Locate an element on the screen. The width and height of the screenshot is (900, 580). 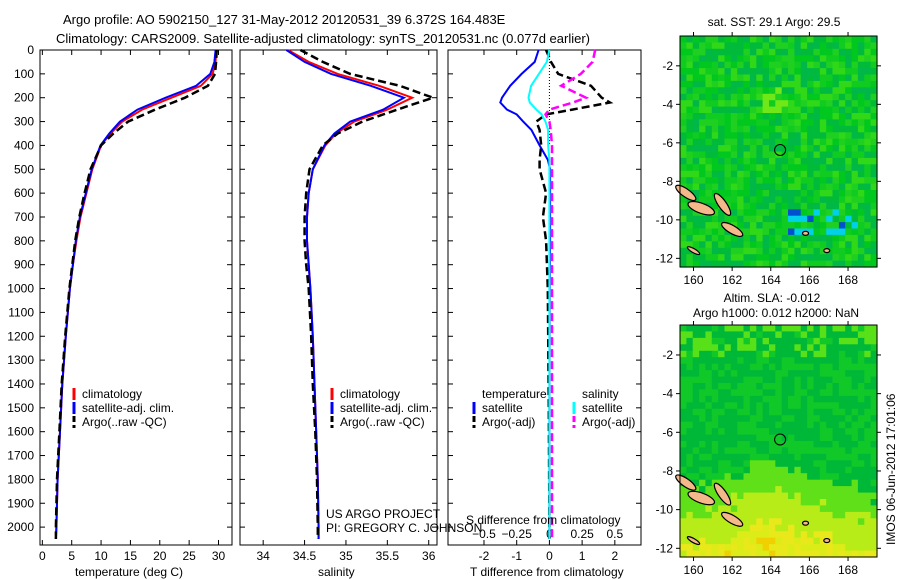
s-tick-label: 0.25 is located at coordinates (582, 534).